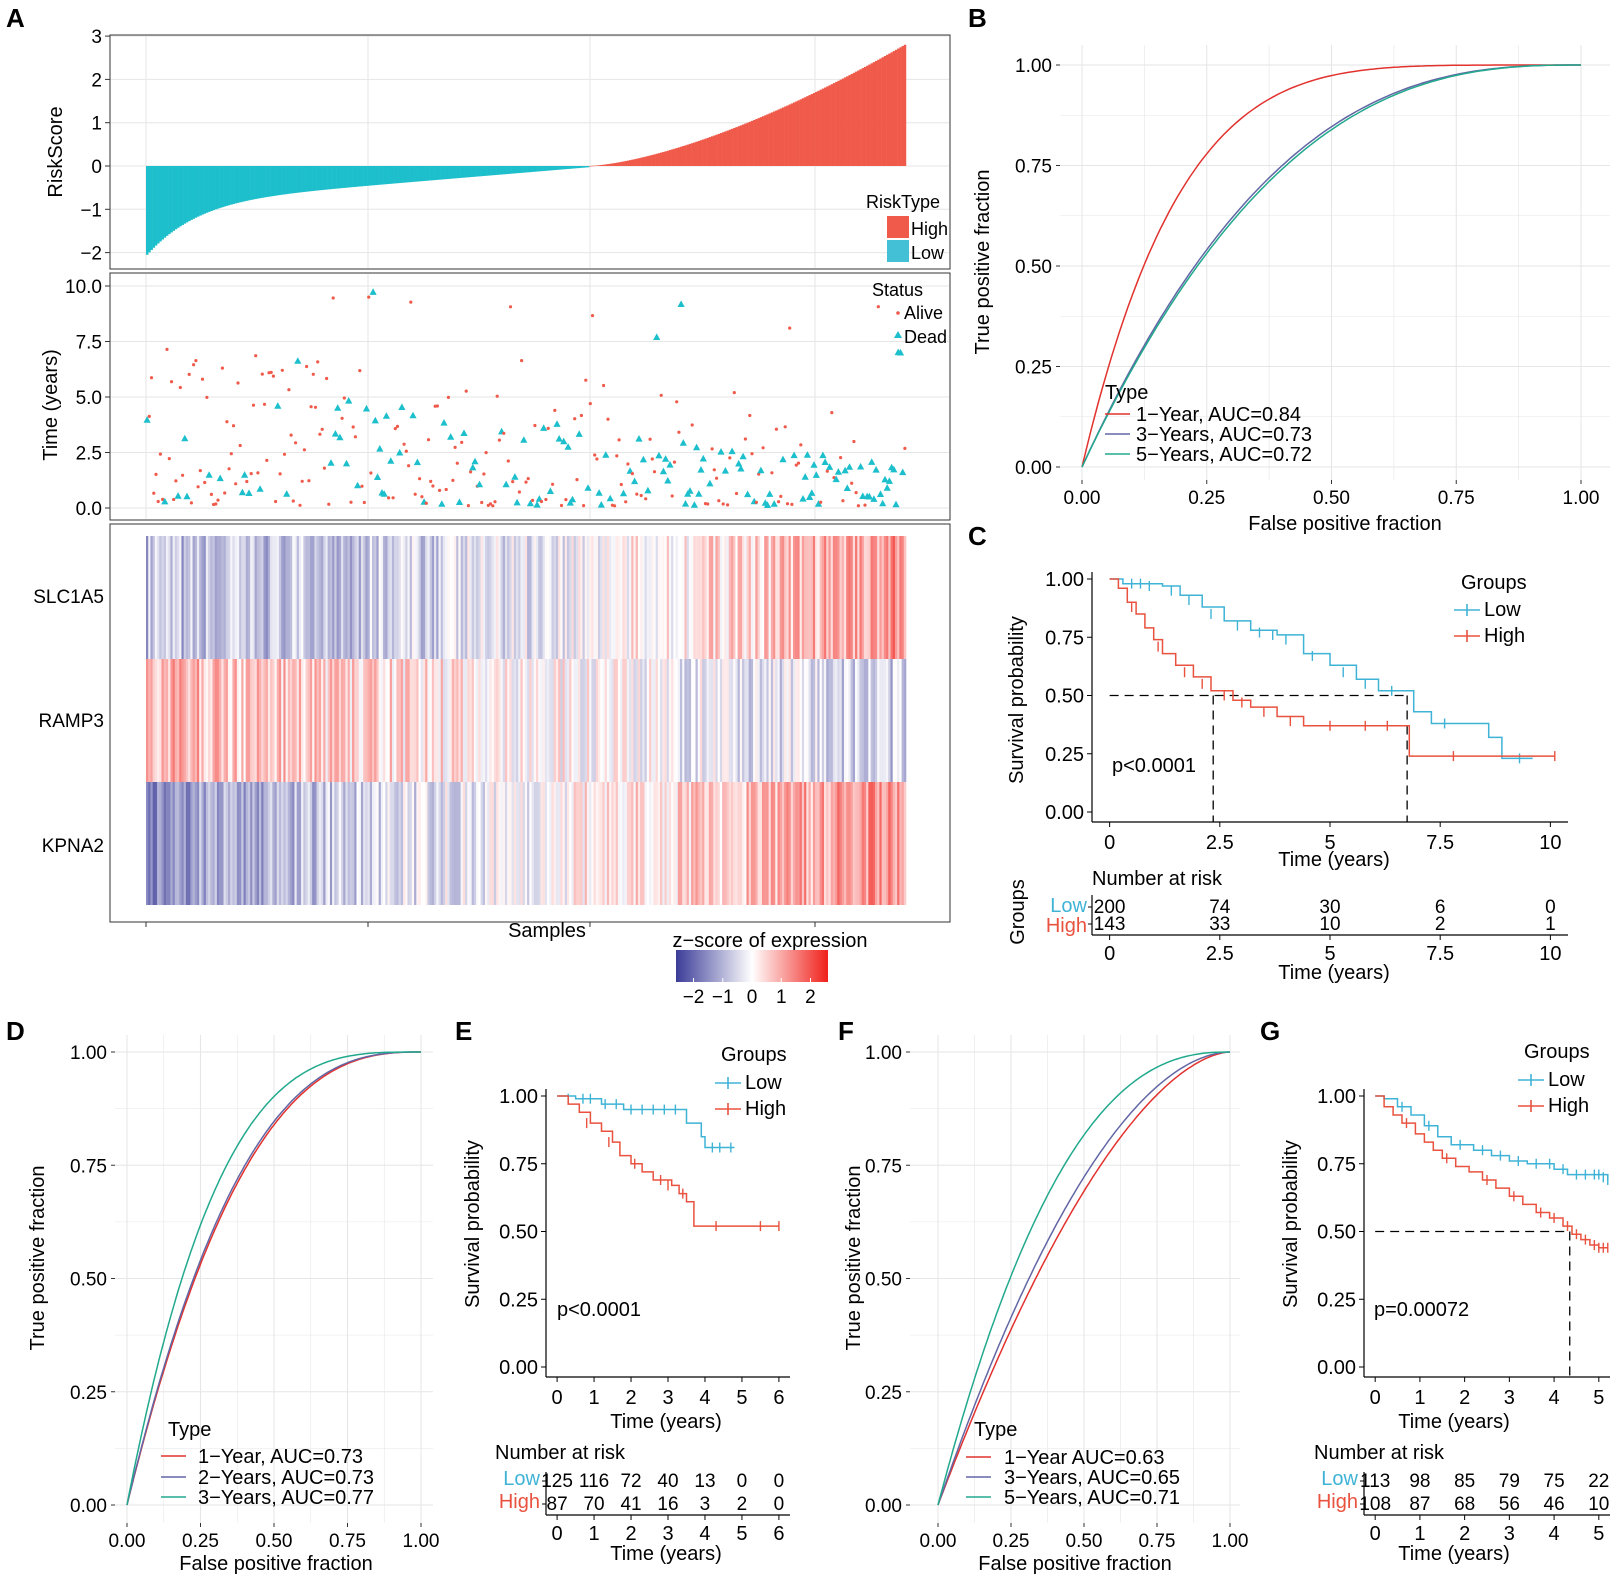 The height and width of the screenshot is (1575, 1613). What do you see at coordinates (1336, 1233) in the screenshot?
I see `km-ytick: 0.50` at bounding box center [1336, 1233].